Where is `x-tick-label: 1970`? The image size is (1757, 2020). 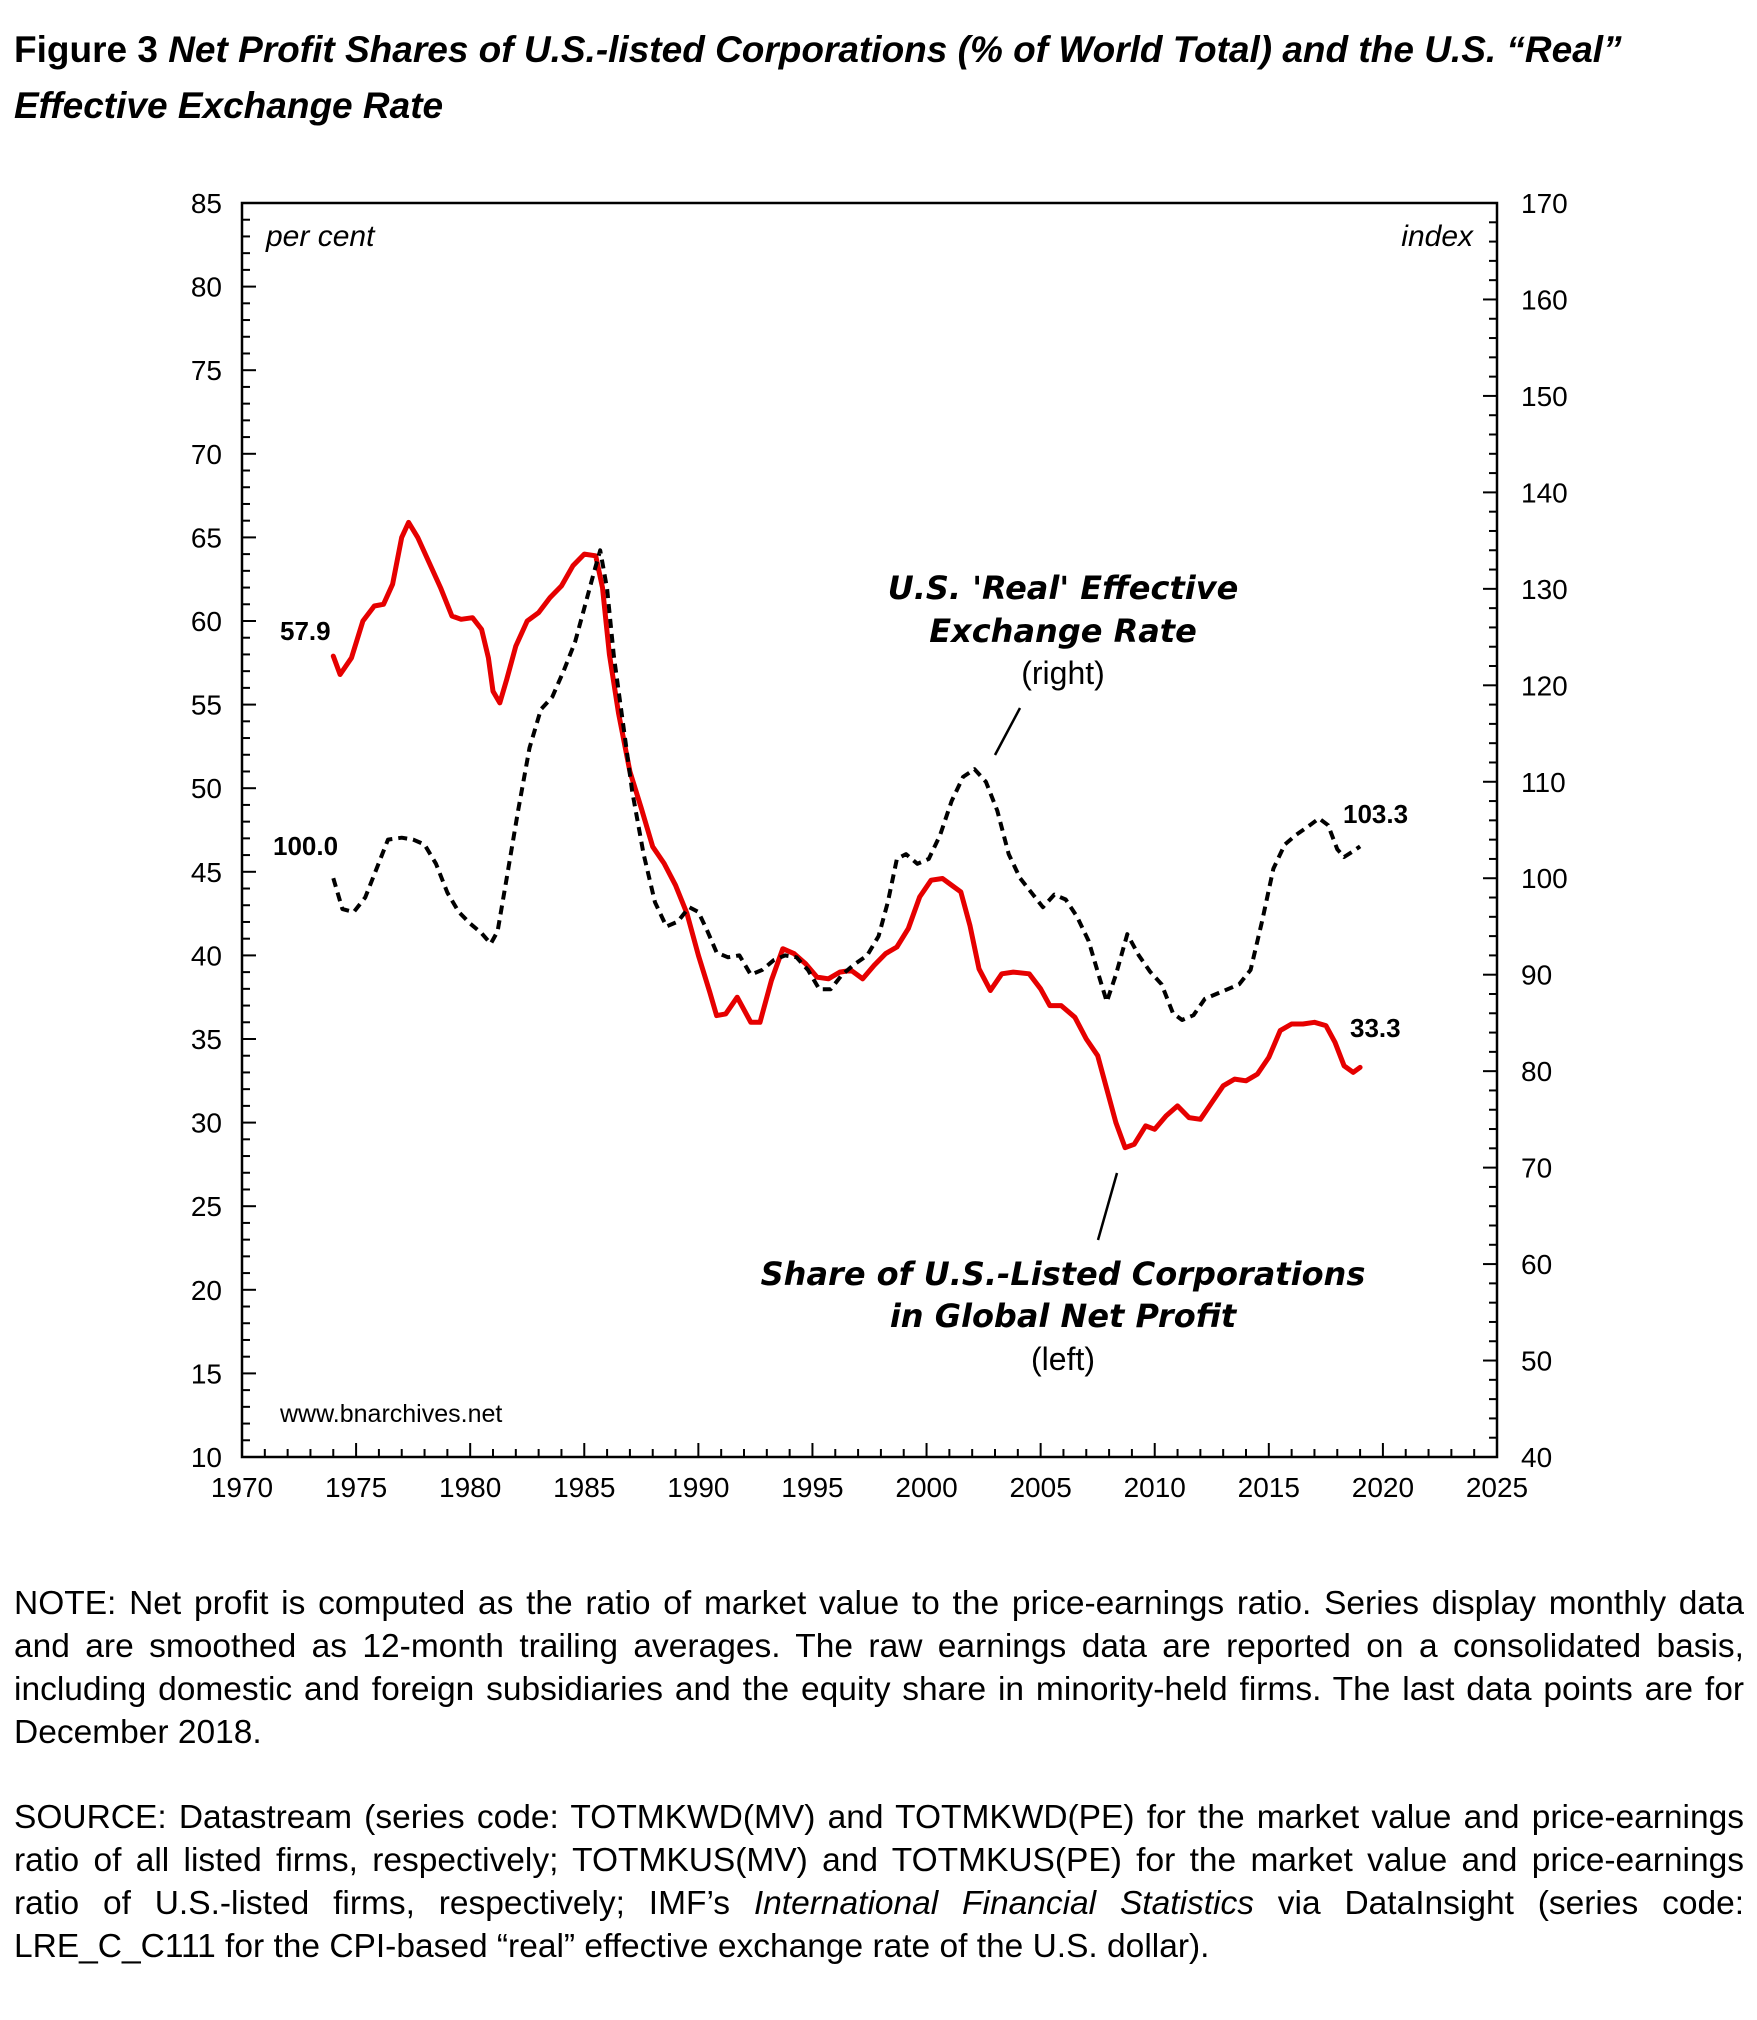 x-tick-label: 1970 is located at coordinates (242, 1487).